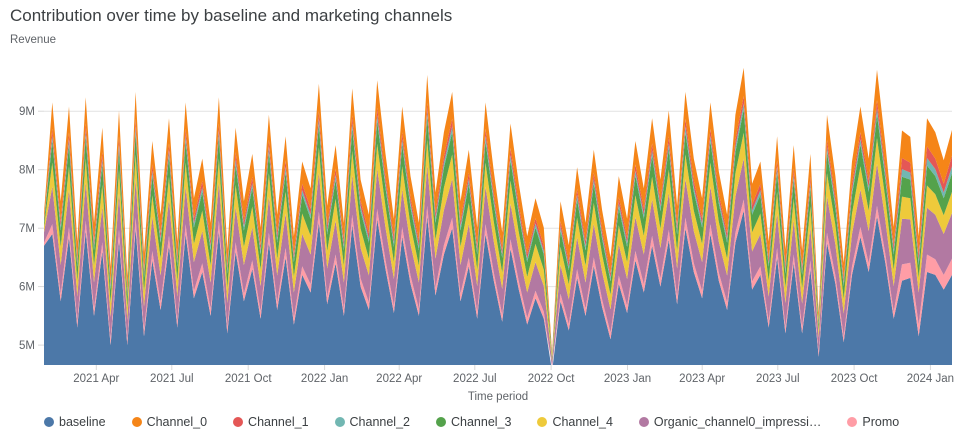  I want to click on x-tick-label: 2021 Apr, so click(96, 379).